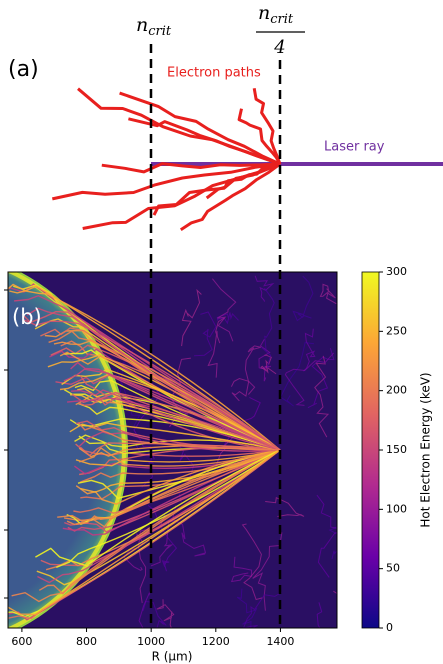 Image resolution: width=443 pixels, height=664 pixels. What do you see at coordinates (370, 450) in the screenshot?
I see `colorbar` at bounding box center [370, 450].